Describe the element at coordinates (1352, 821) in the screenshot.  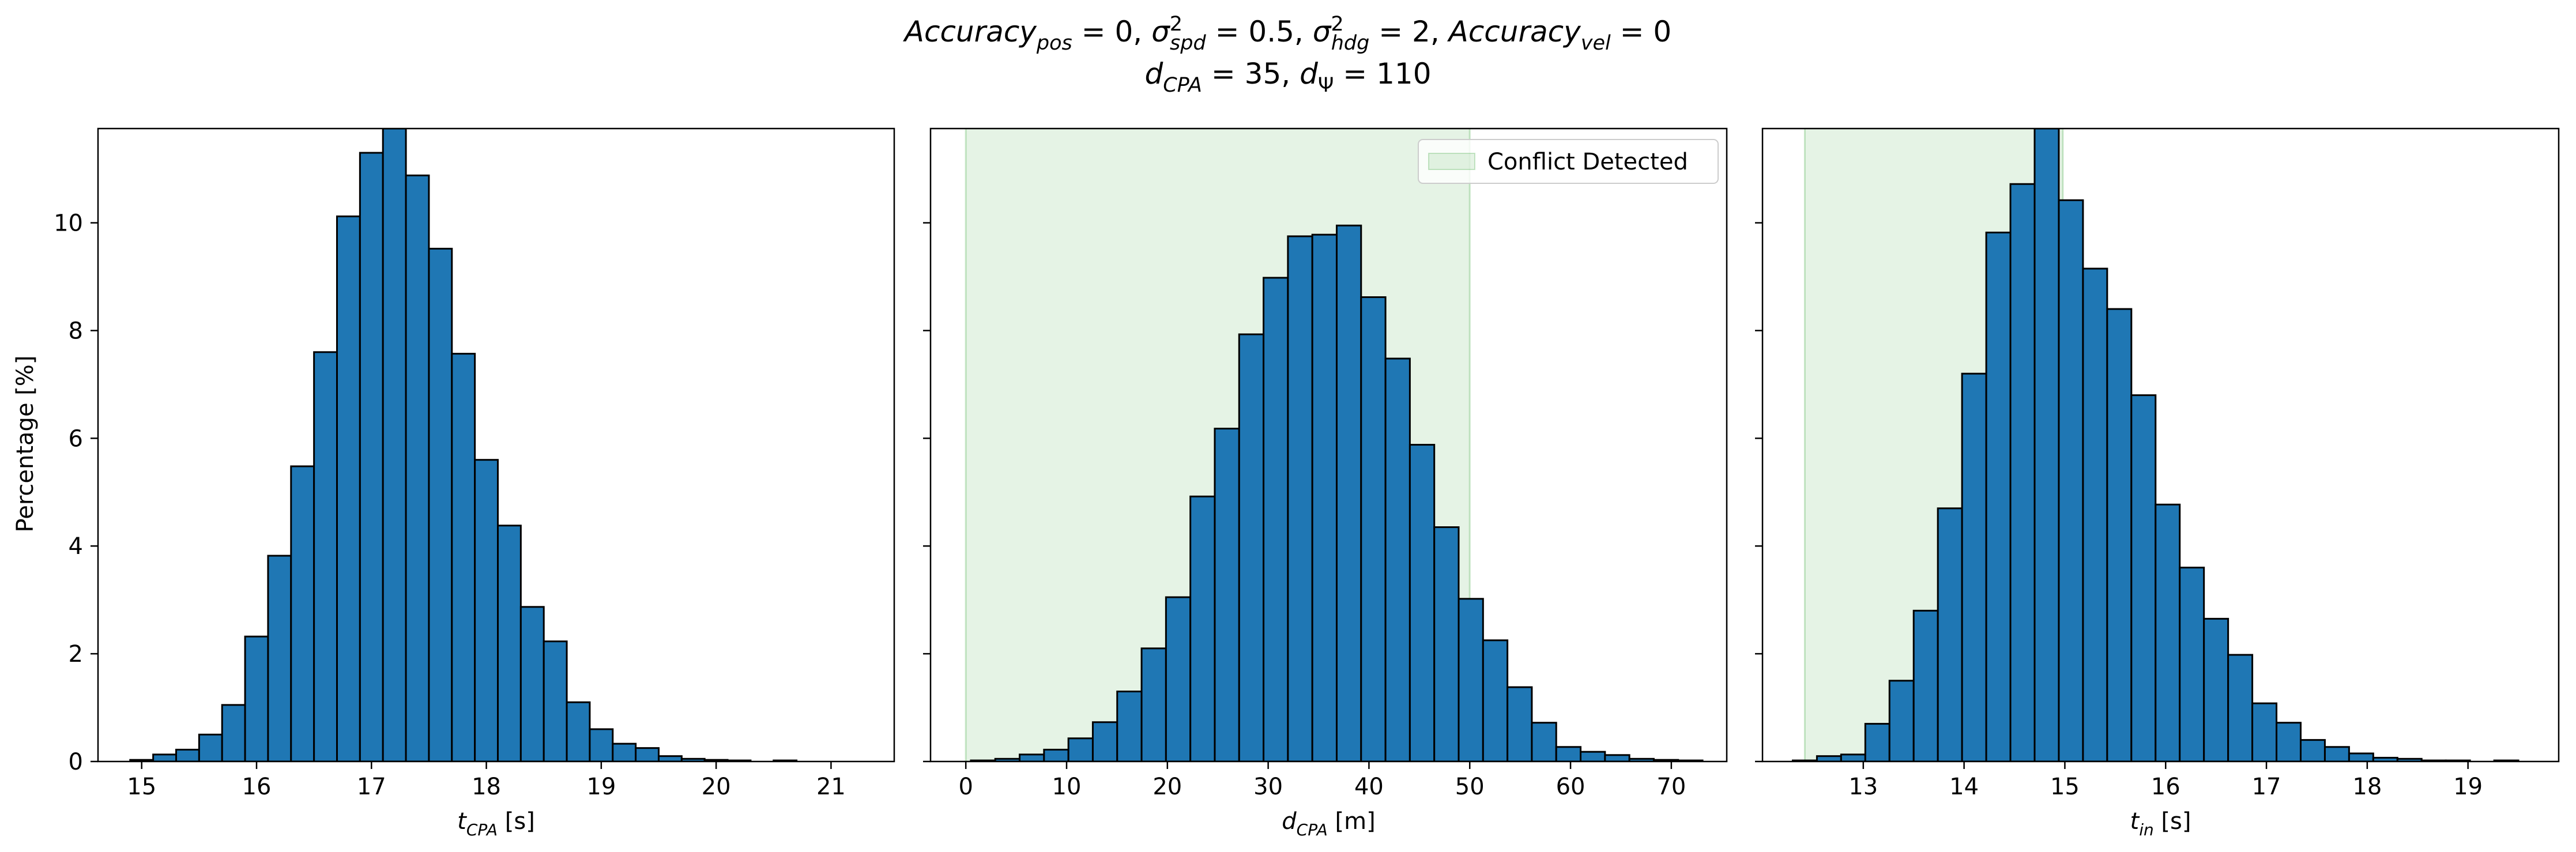
I see `x-axis-label-part: [m]` at that location.